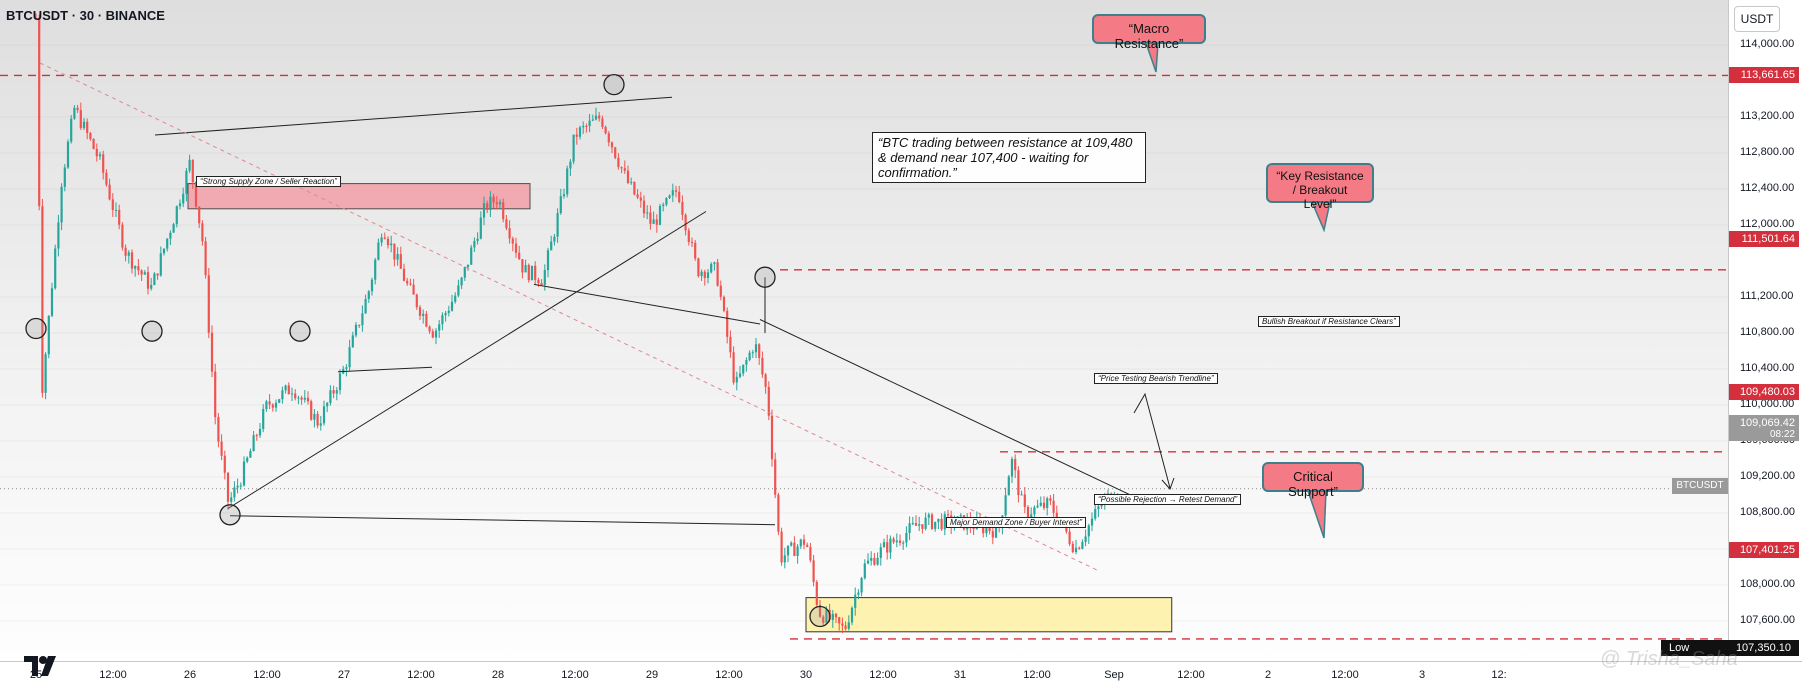 This screenshot has width=1802, height=689. What do you see at coordinates (1757, 19) in the screenshot?
I see `currency-button: USDT` at bounding box center [1757, 19].